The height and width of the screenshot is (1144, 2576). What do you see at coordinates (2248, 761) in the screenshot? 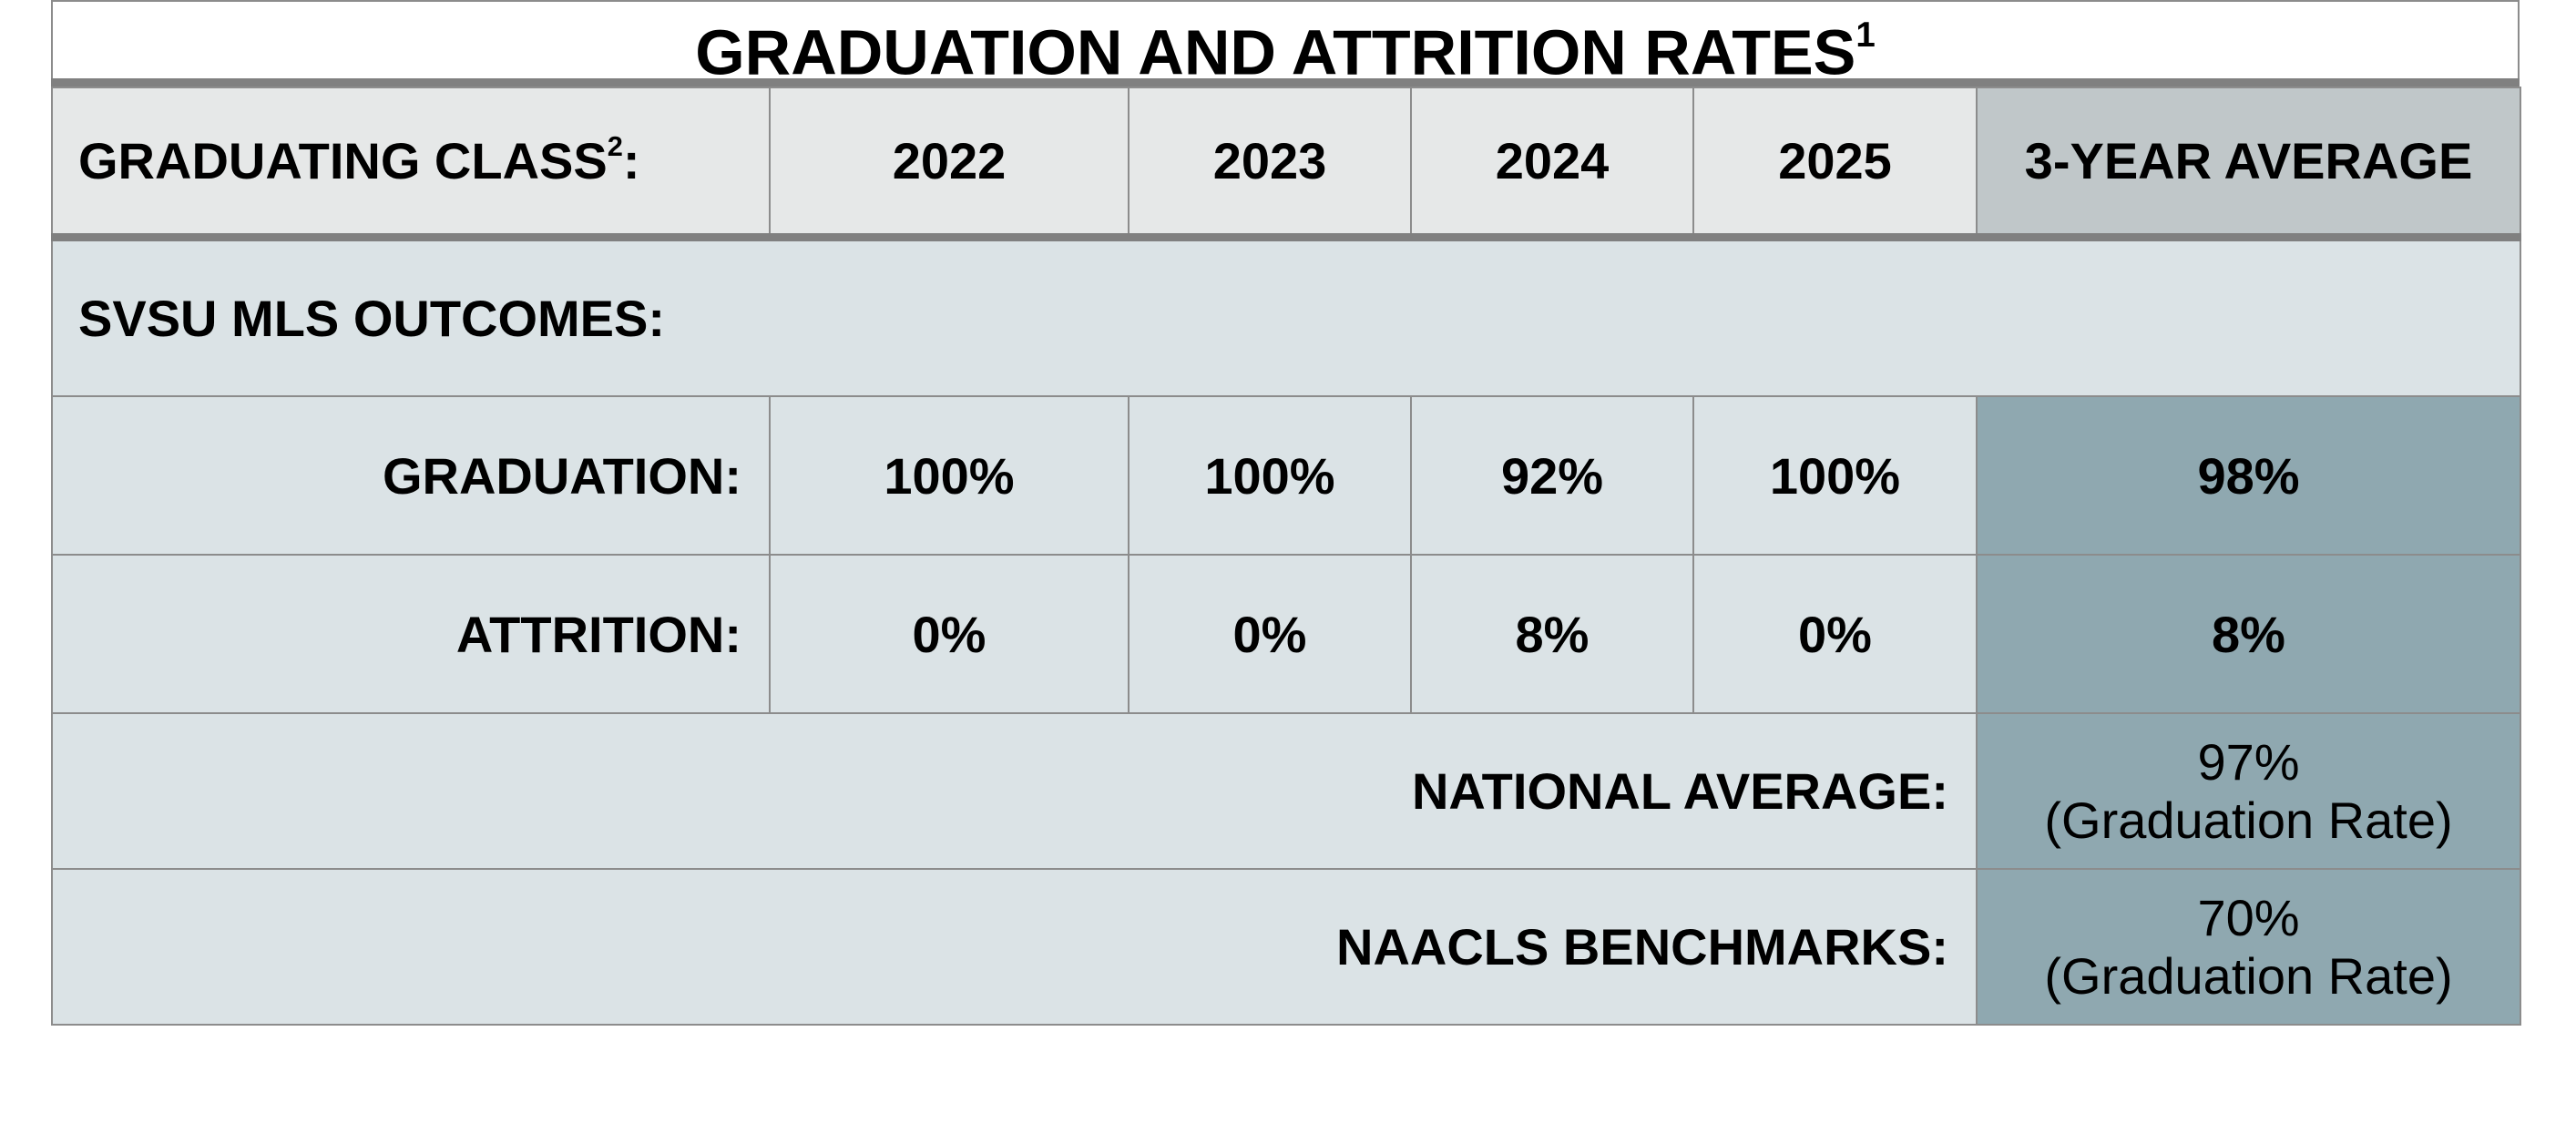
I see `national-average-value: 97%` at bounding box center [2248, 761].